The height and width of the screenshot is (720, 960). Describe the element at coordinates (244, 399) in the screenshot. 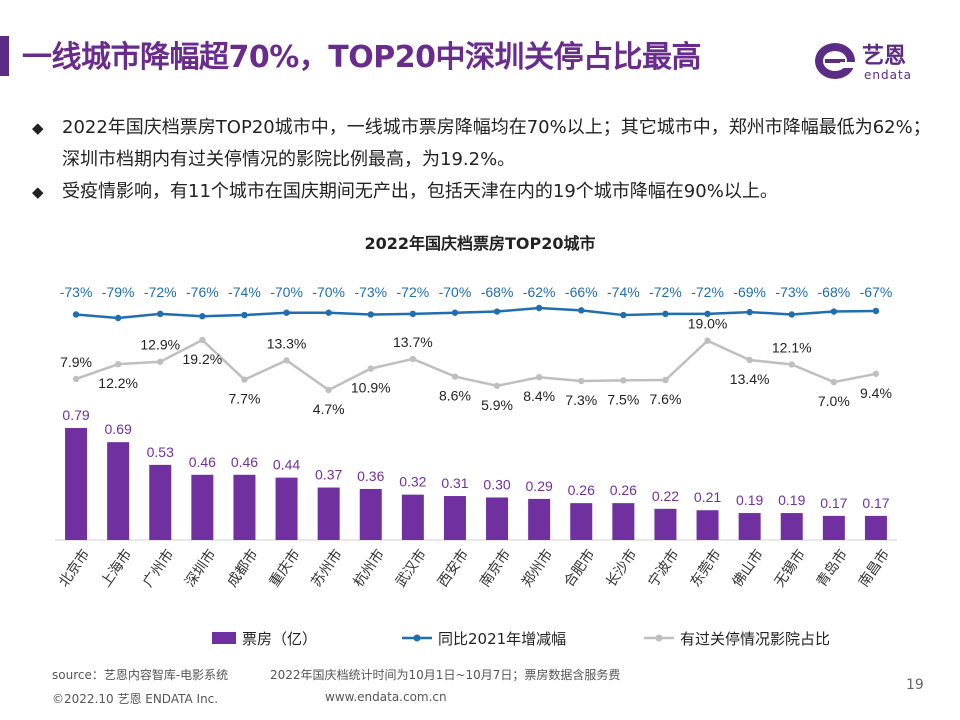

I see `closure-value-label: 7.7%` at that location.